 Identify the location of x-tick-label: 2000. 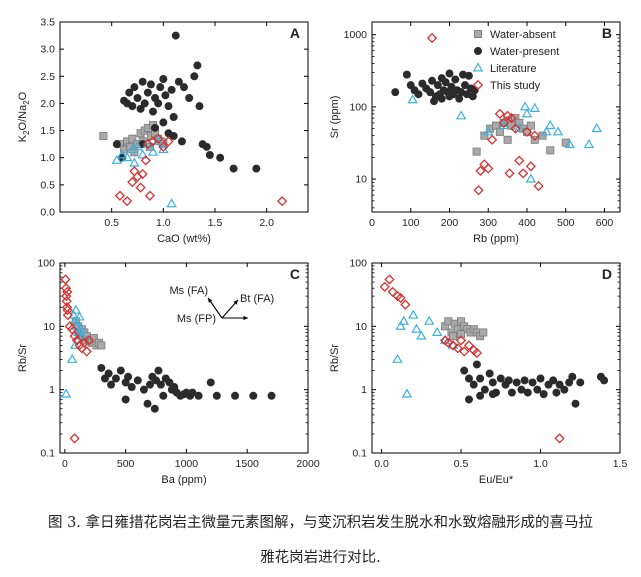
(308, 464).